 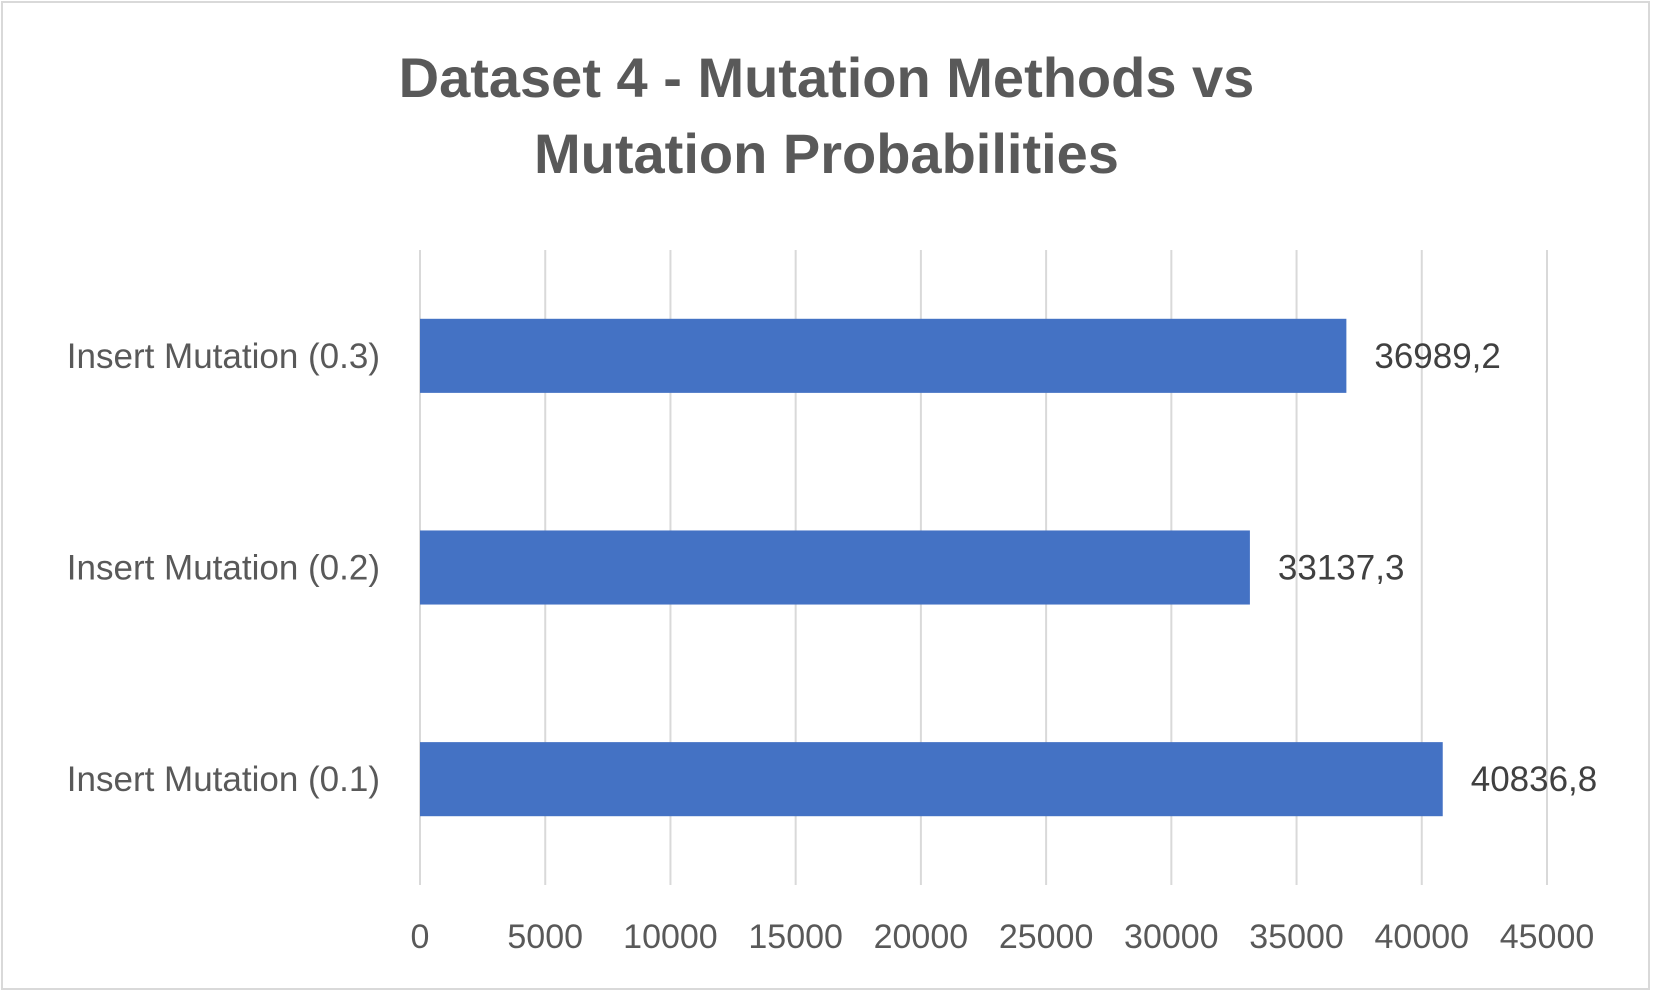 What do you see at coordinates (420, 937) in the screenshot?
I see `x-tick-label: 0` at bounding box center [420, 937].